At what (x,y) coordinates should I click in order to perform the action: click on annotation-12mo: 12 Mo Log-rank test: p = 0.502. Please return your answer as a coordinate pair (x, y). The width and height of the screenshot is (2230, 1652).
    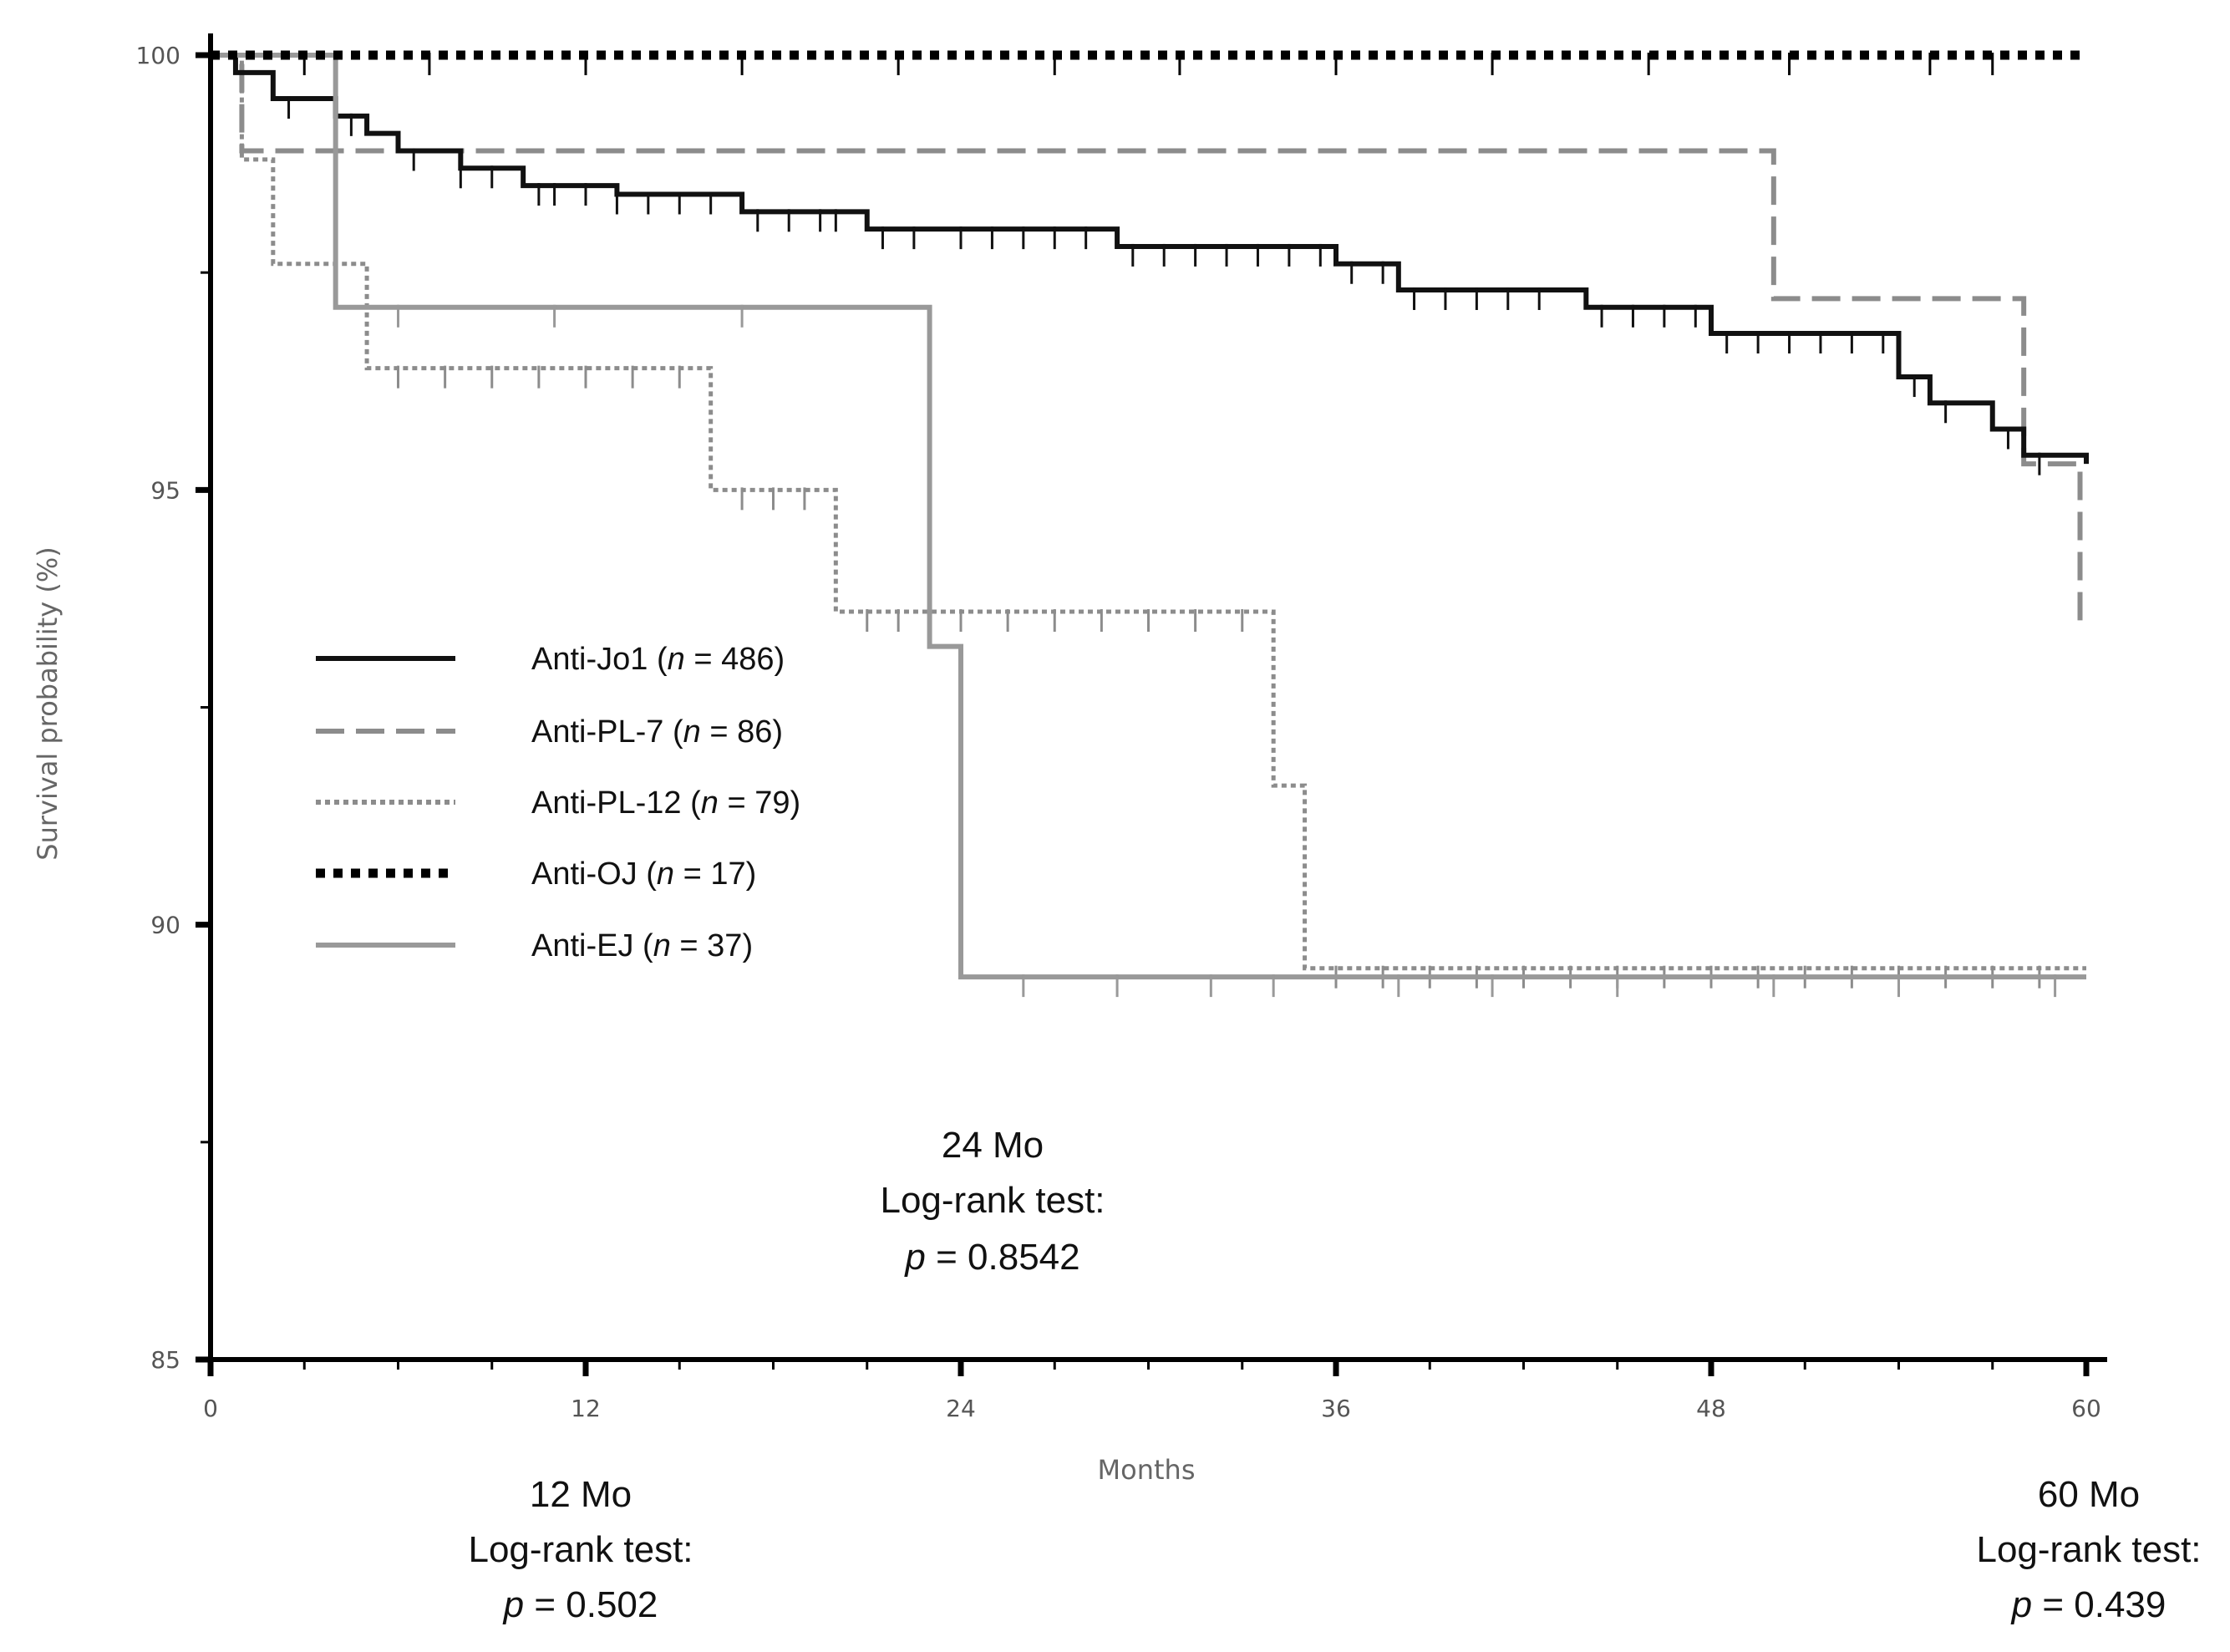
    Looking at the image, I should click on (580, 1550).